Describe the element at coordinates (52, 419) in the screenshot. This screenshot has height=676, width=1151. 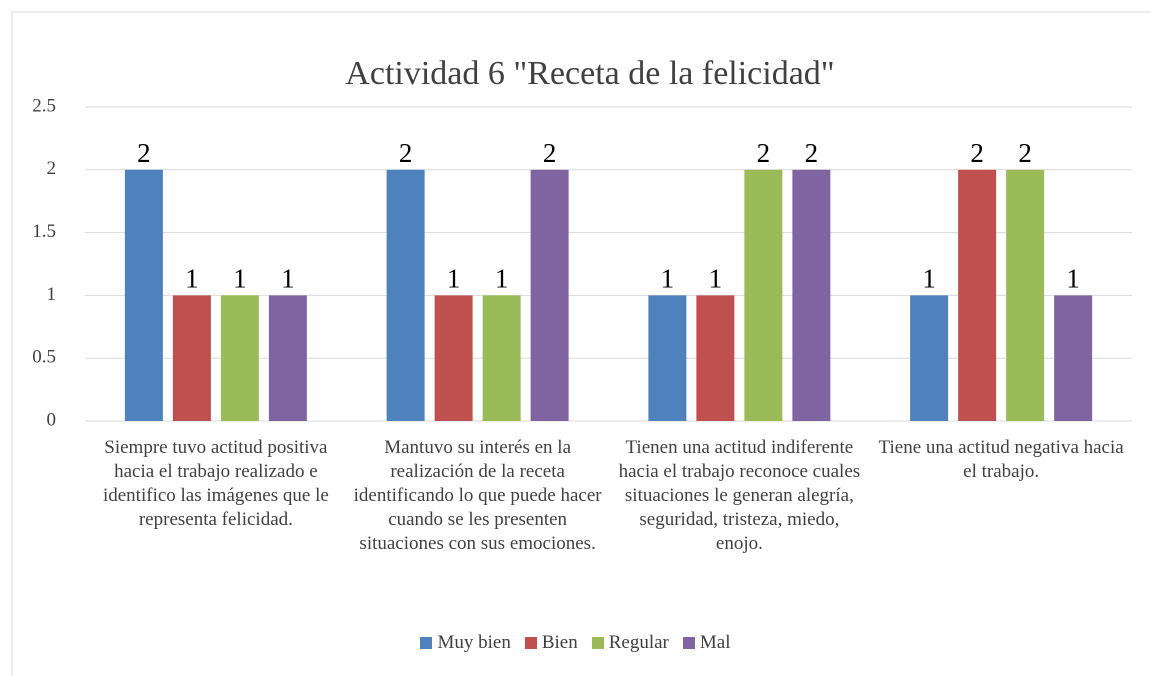
I see `y-tick-label: 0` at that location.